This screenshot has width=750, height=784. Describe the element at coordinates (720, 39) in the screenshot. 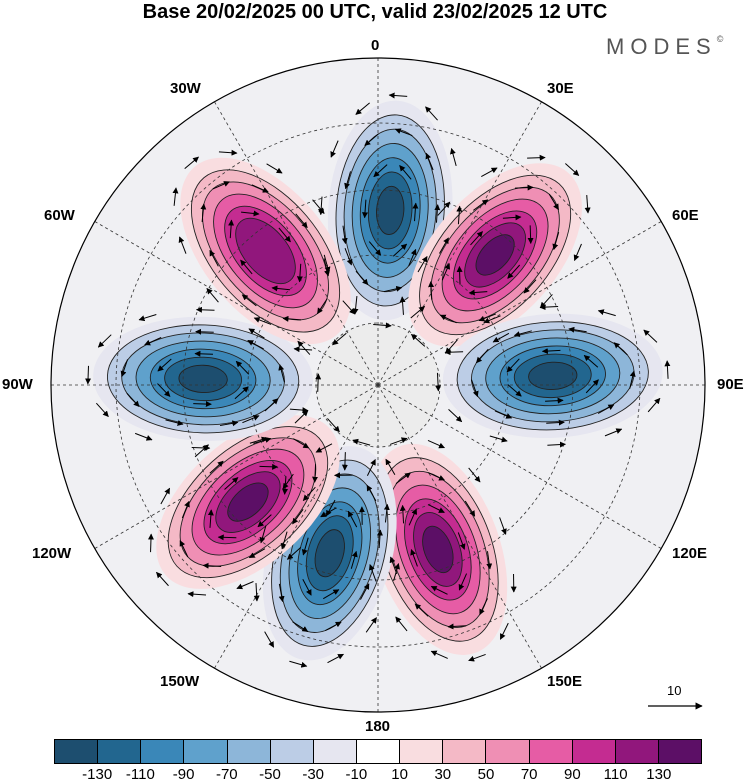

I see `brand-mark: ©` at that location.